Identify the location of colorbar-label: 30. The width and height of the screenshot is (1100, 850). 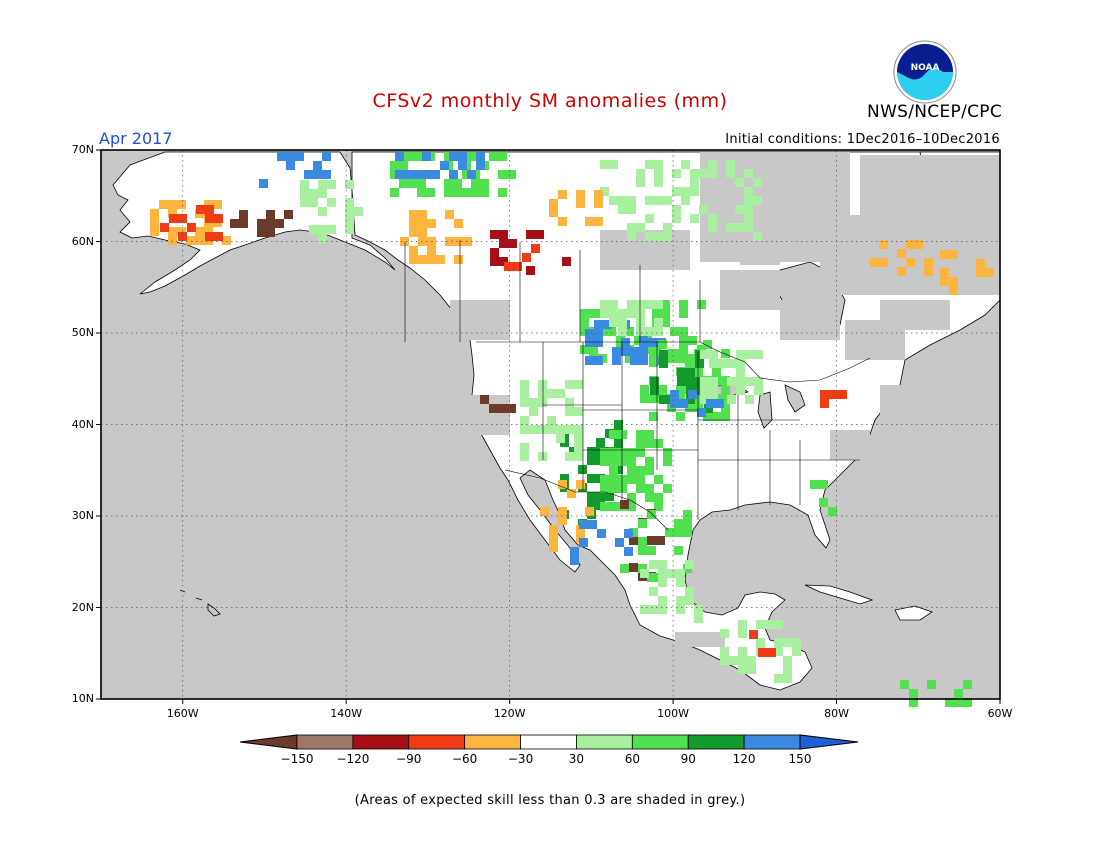
(576, 759).